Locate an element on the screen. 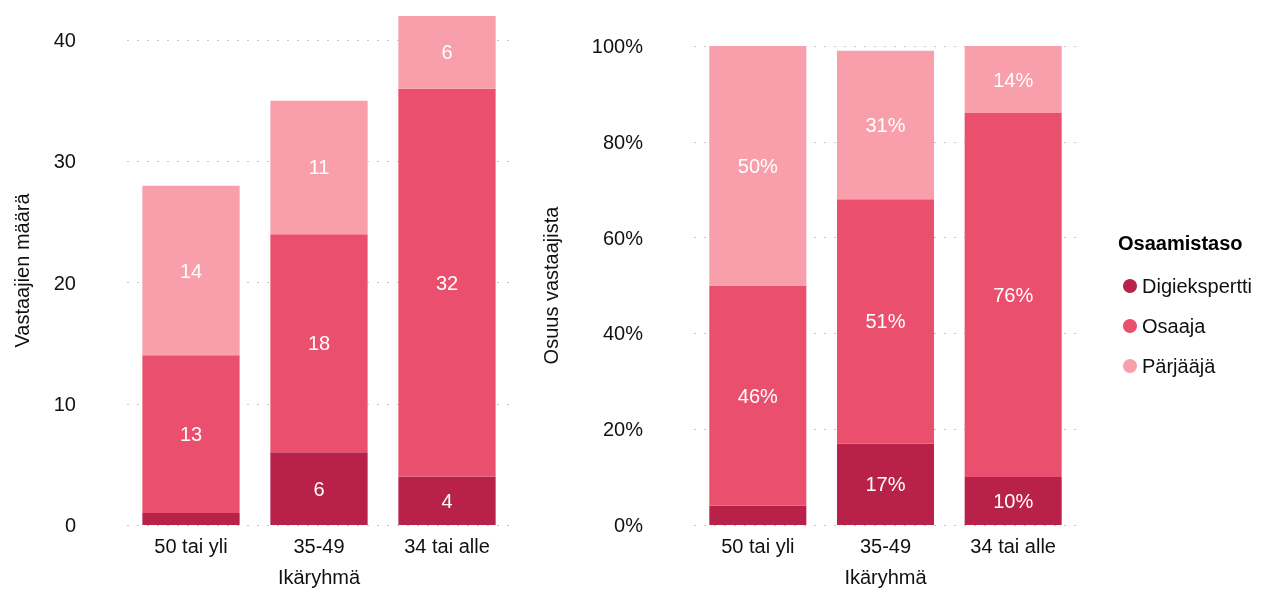 The image size is (1277, 592). y-tick-label: 0% is located at coordinates (629, 525).